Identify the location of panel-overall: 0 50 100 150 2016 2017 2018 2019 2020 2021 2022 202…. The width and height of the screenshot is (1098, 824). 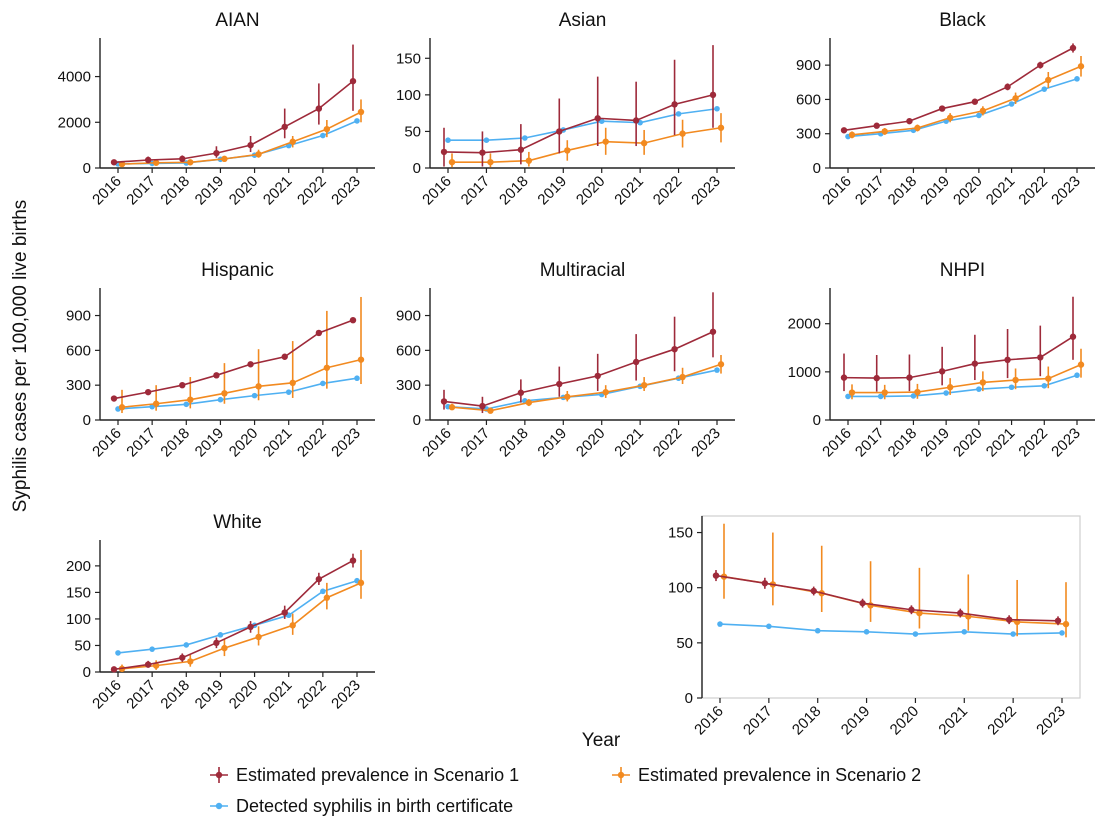
(874, 627).